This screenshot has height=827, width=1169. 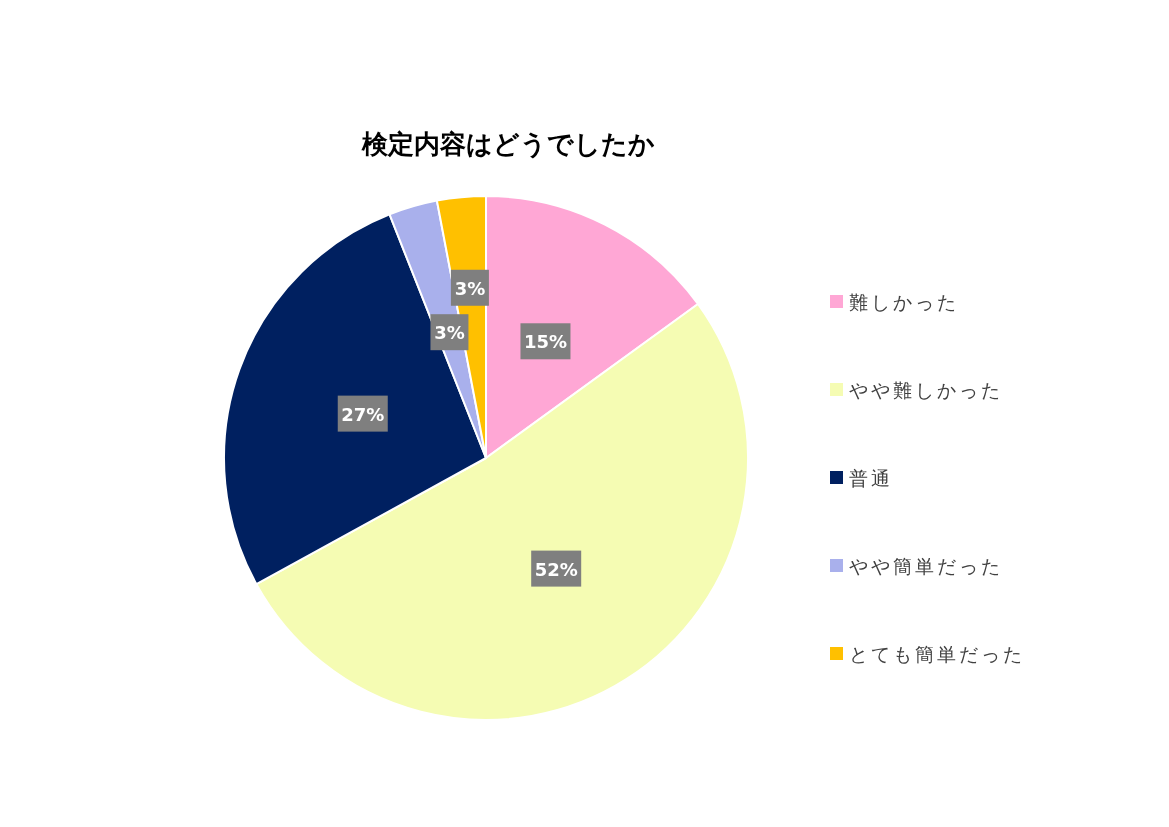 What do you see at coordinates (904, 302) in the screenshot?
I see `legend-label: 難しかった` at bounding box center [904, 302].